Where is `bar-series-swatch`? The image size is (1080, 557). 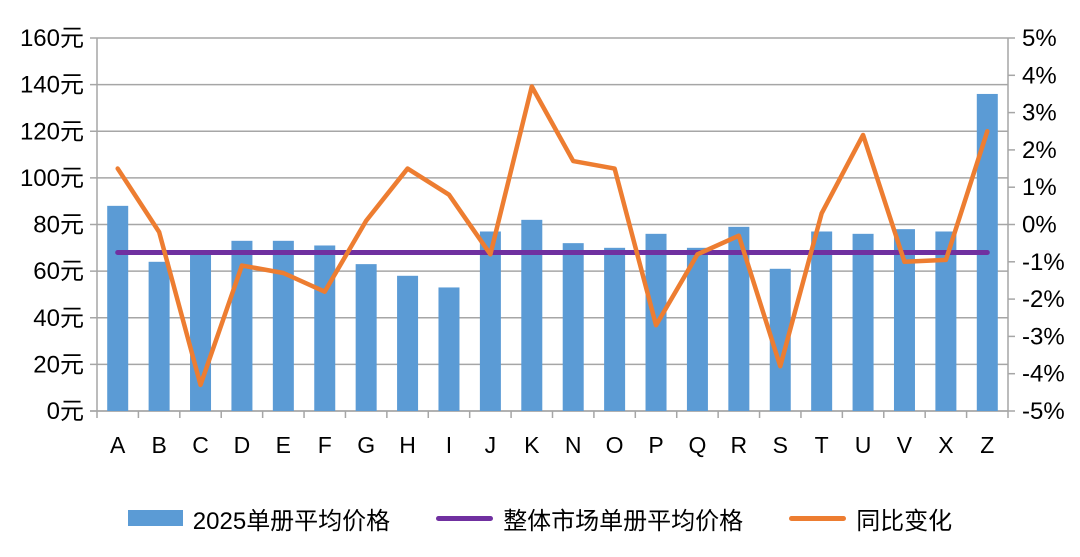
bar-series-swatch is located at coordinates (155, 518).